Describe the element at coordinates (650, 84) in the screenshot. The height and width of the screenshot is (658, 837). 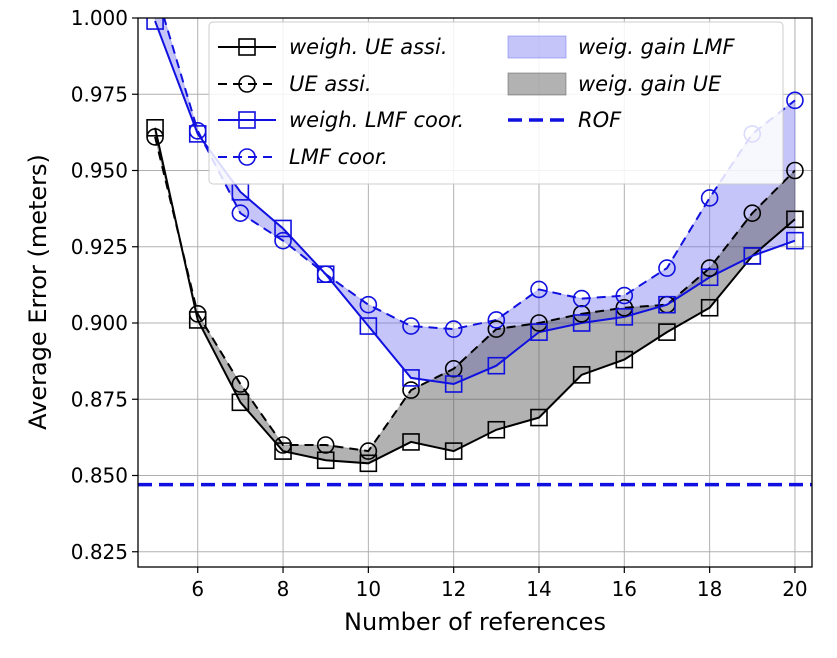
I see `legend-label: weig. gain UE` at that location.